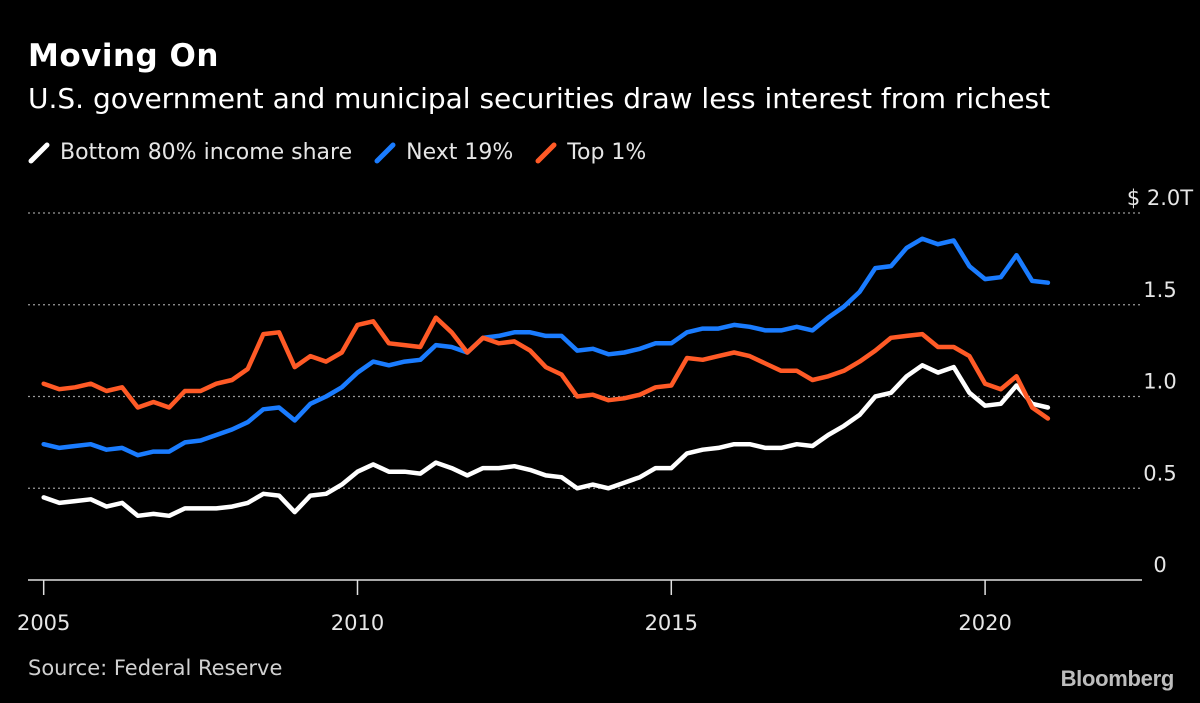 This screenshot has height=703, width=1200. I want to click on legend-label-bottom-80: Bottom 80% income share, so click(206, 152).